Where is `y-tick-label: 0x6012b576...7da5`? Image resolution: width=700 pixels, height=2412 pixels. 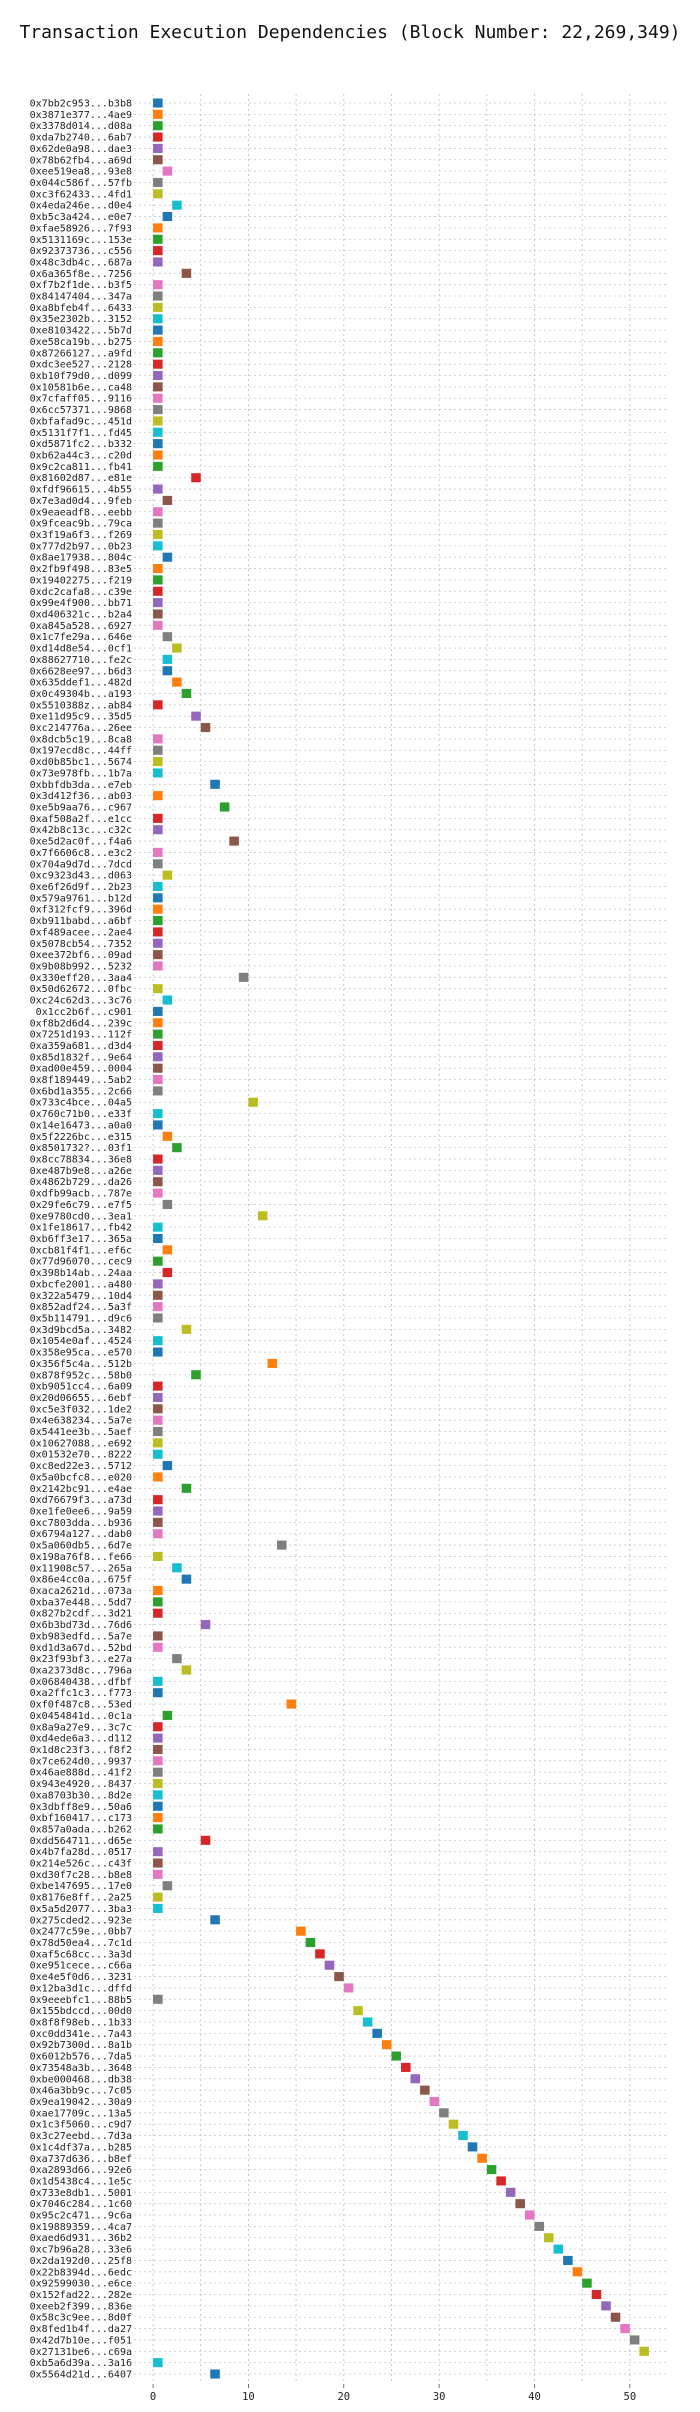 y-tick-label: 0x6012b576...7da5 is located at coordinates (81, 2057).